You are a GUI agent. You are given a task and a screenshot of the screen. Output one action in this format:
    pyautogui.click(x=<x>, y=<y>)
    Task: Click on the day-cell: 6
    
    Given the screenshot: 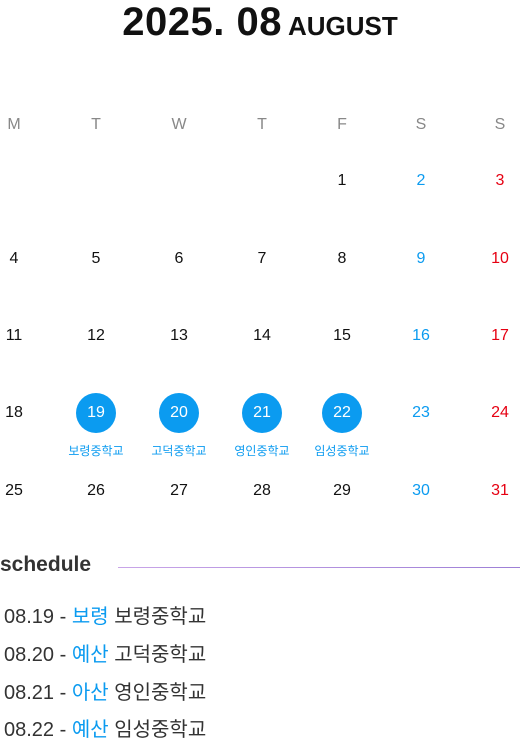 What is the action you would take?
    pyautogui.click(x=179, y=258)
    